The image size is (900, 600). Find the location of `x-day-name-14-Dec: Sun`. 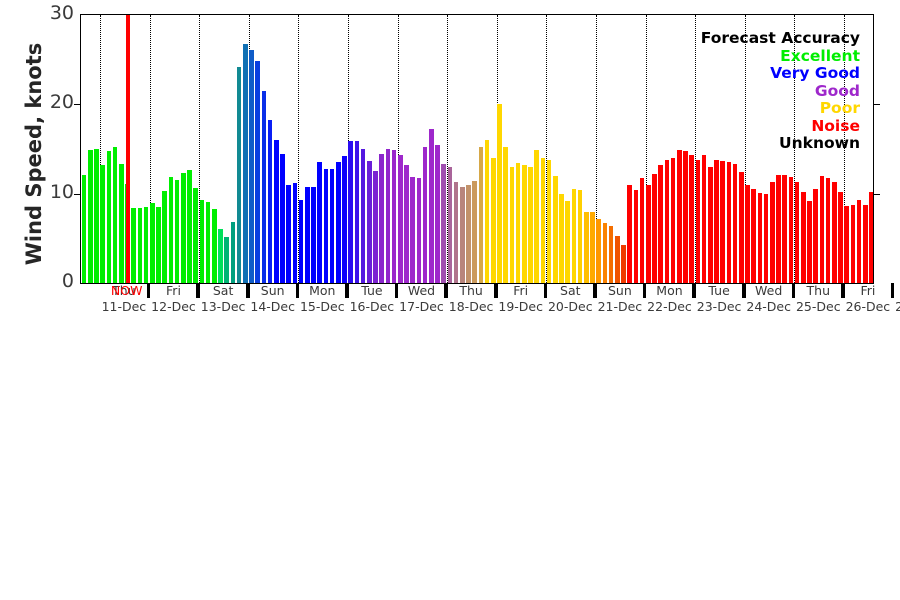

x-day-name-14-Dec: Sun is located at coordinates (272, 290).